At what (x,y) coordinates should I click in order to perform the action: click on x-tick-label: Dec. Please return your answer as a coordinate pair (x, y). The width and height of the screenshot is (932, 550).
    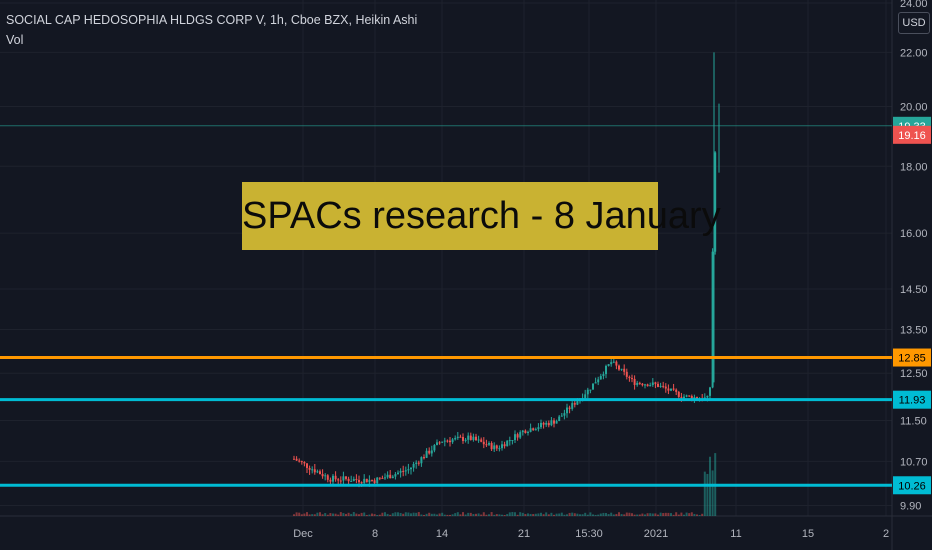
    Looking at the image, I should click on (303, 534).